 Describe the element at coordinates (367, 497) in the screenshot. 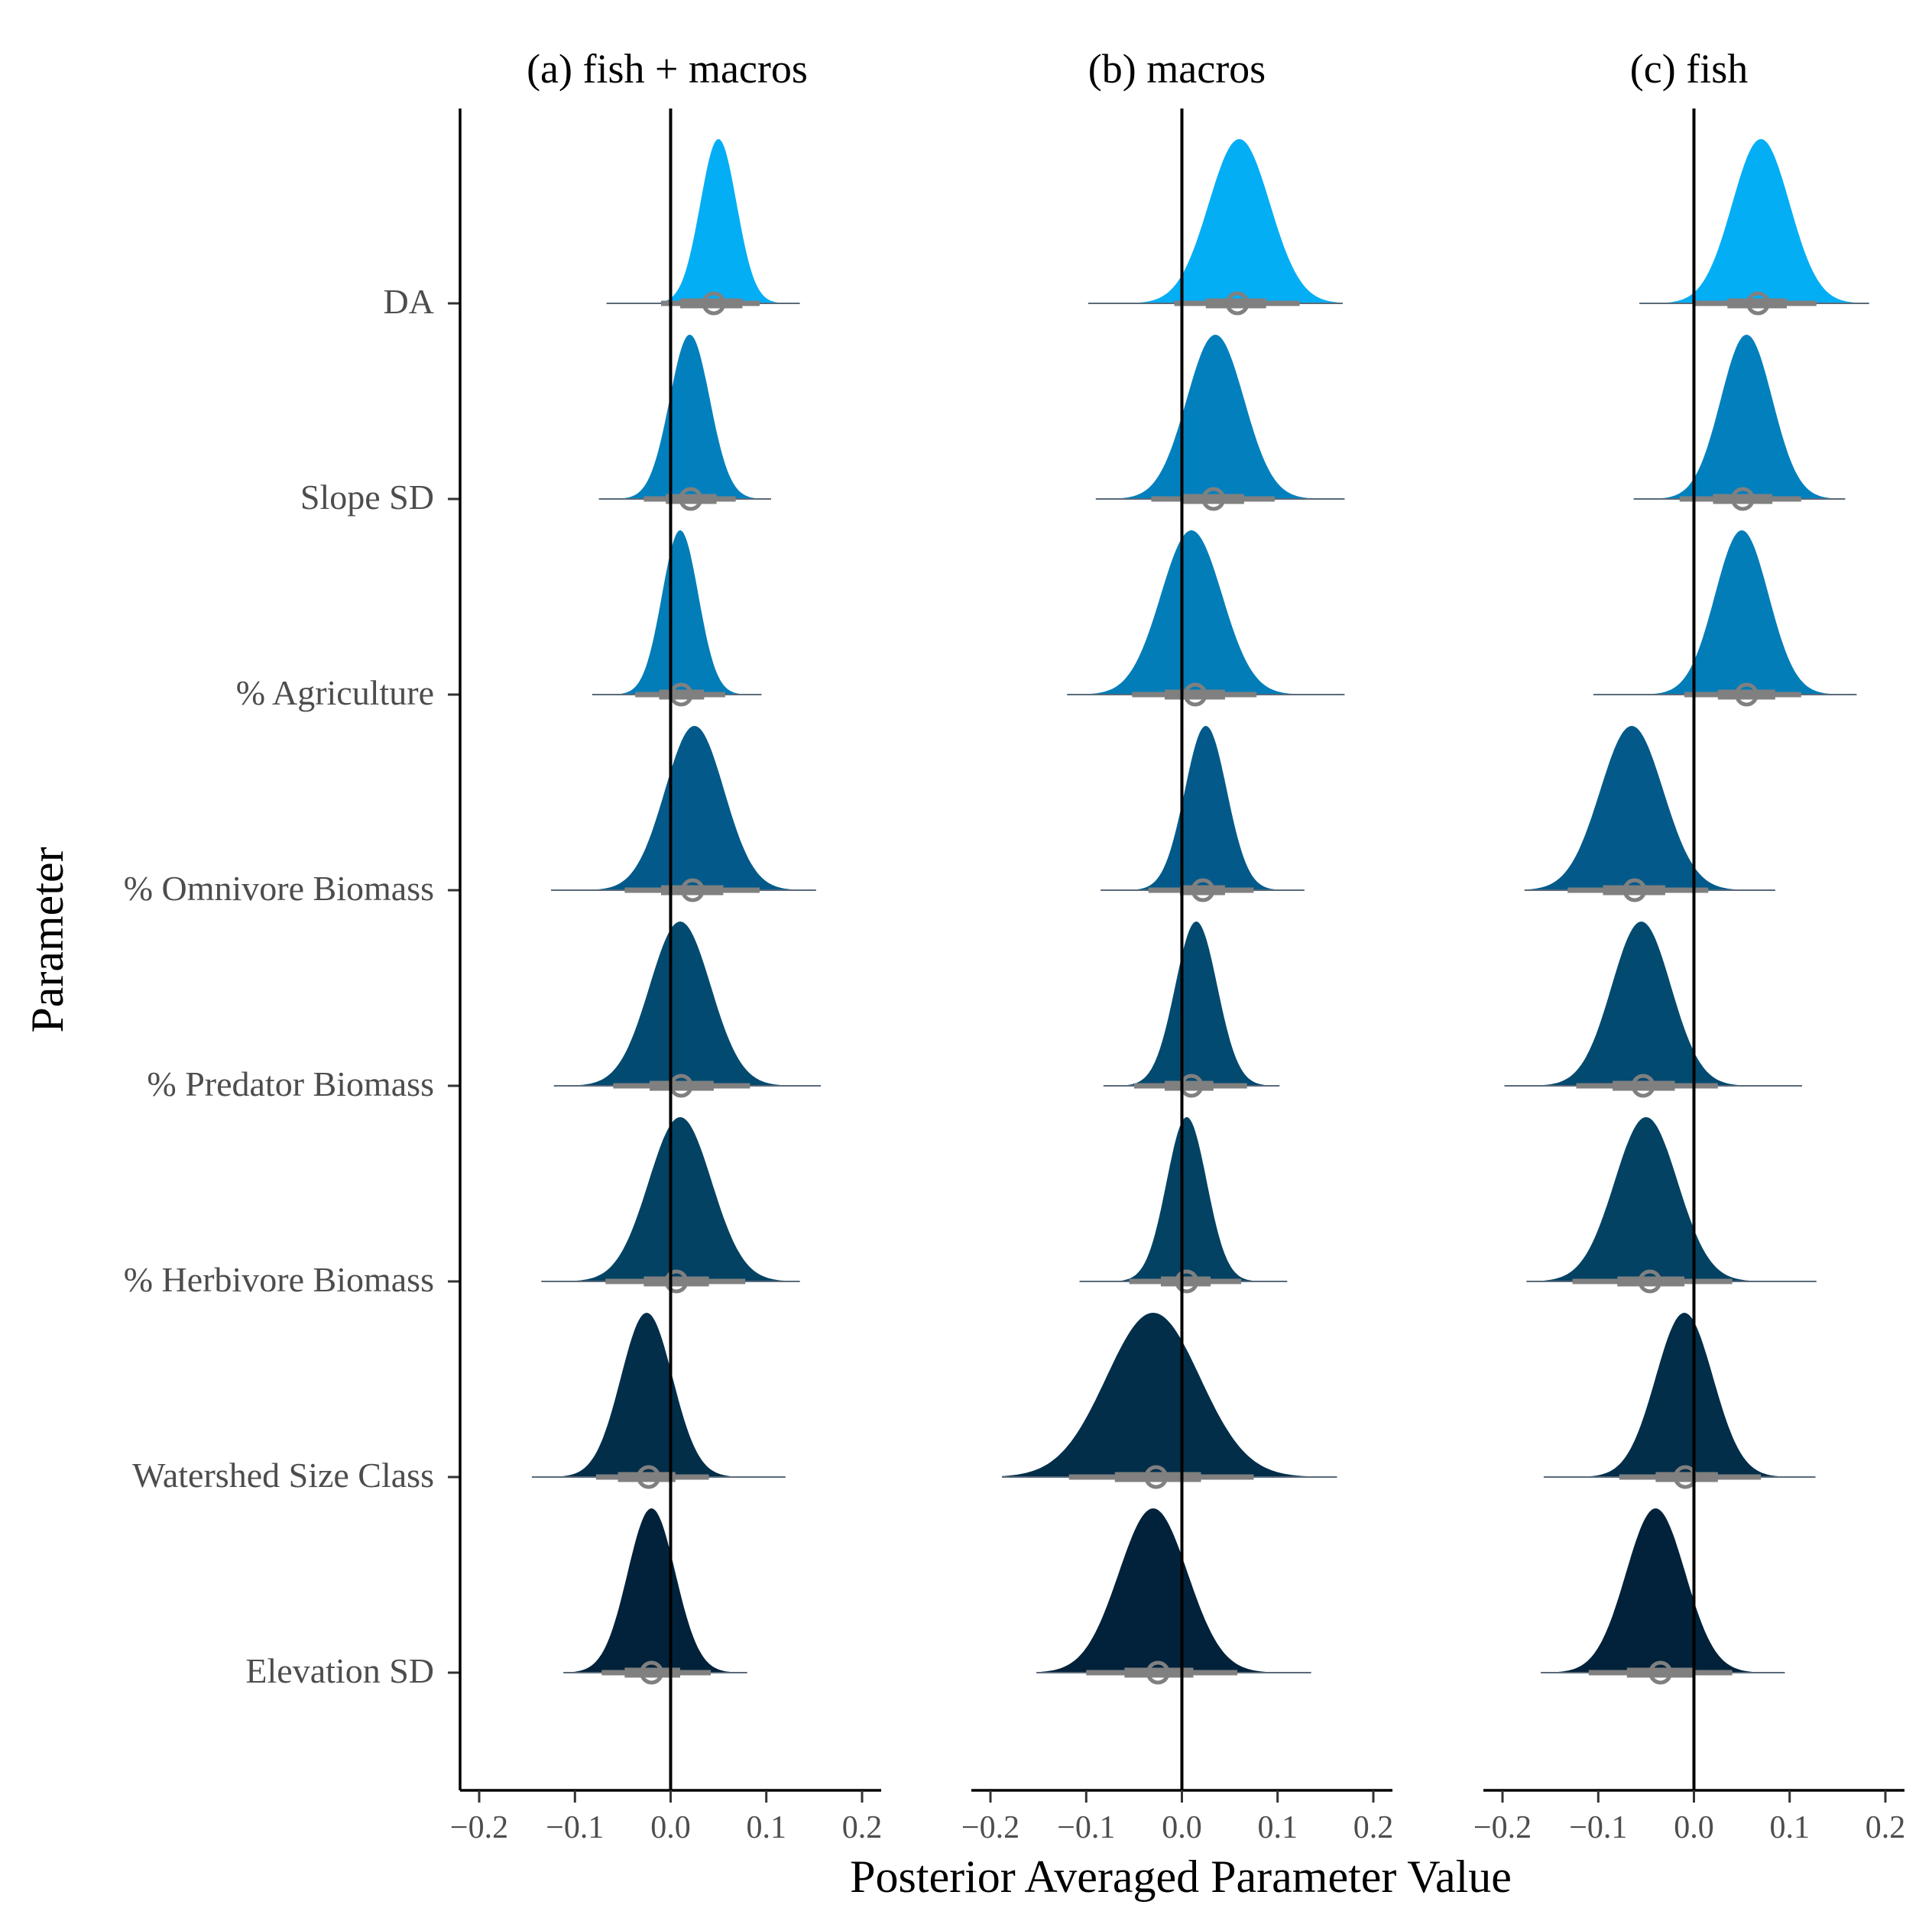

I see `y-label-slope-sd: Slope SD` at that location.